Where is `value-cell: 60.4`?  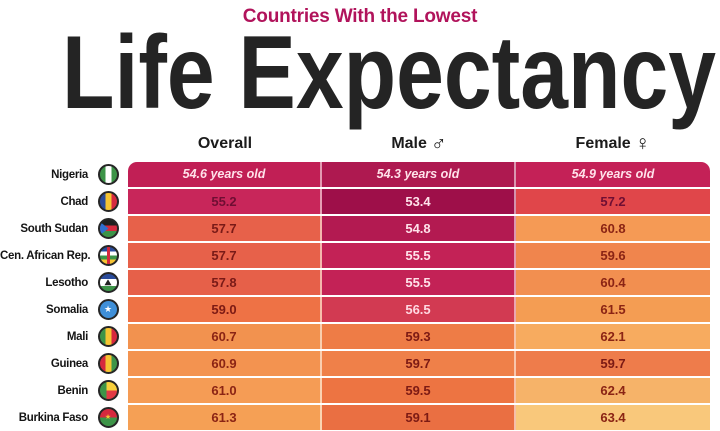
value-cell: 60.4 is located at coordinates (613, 282).